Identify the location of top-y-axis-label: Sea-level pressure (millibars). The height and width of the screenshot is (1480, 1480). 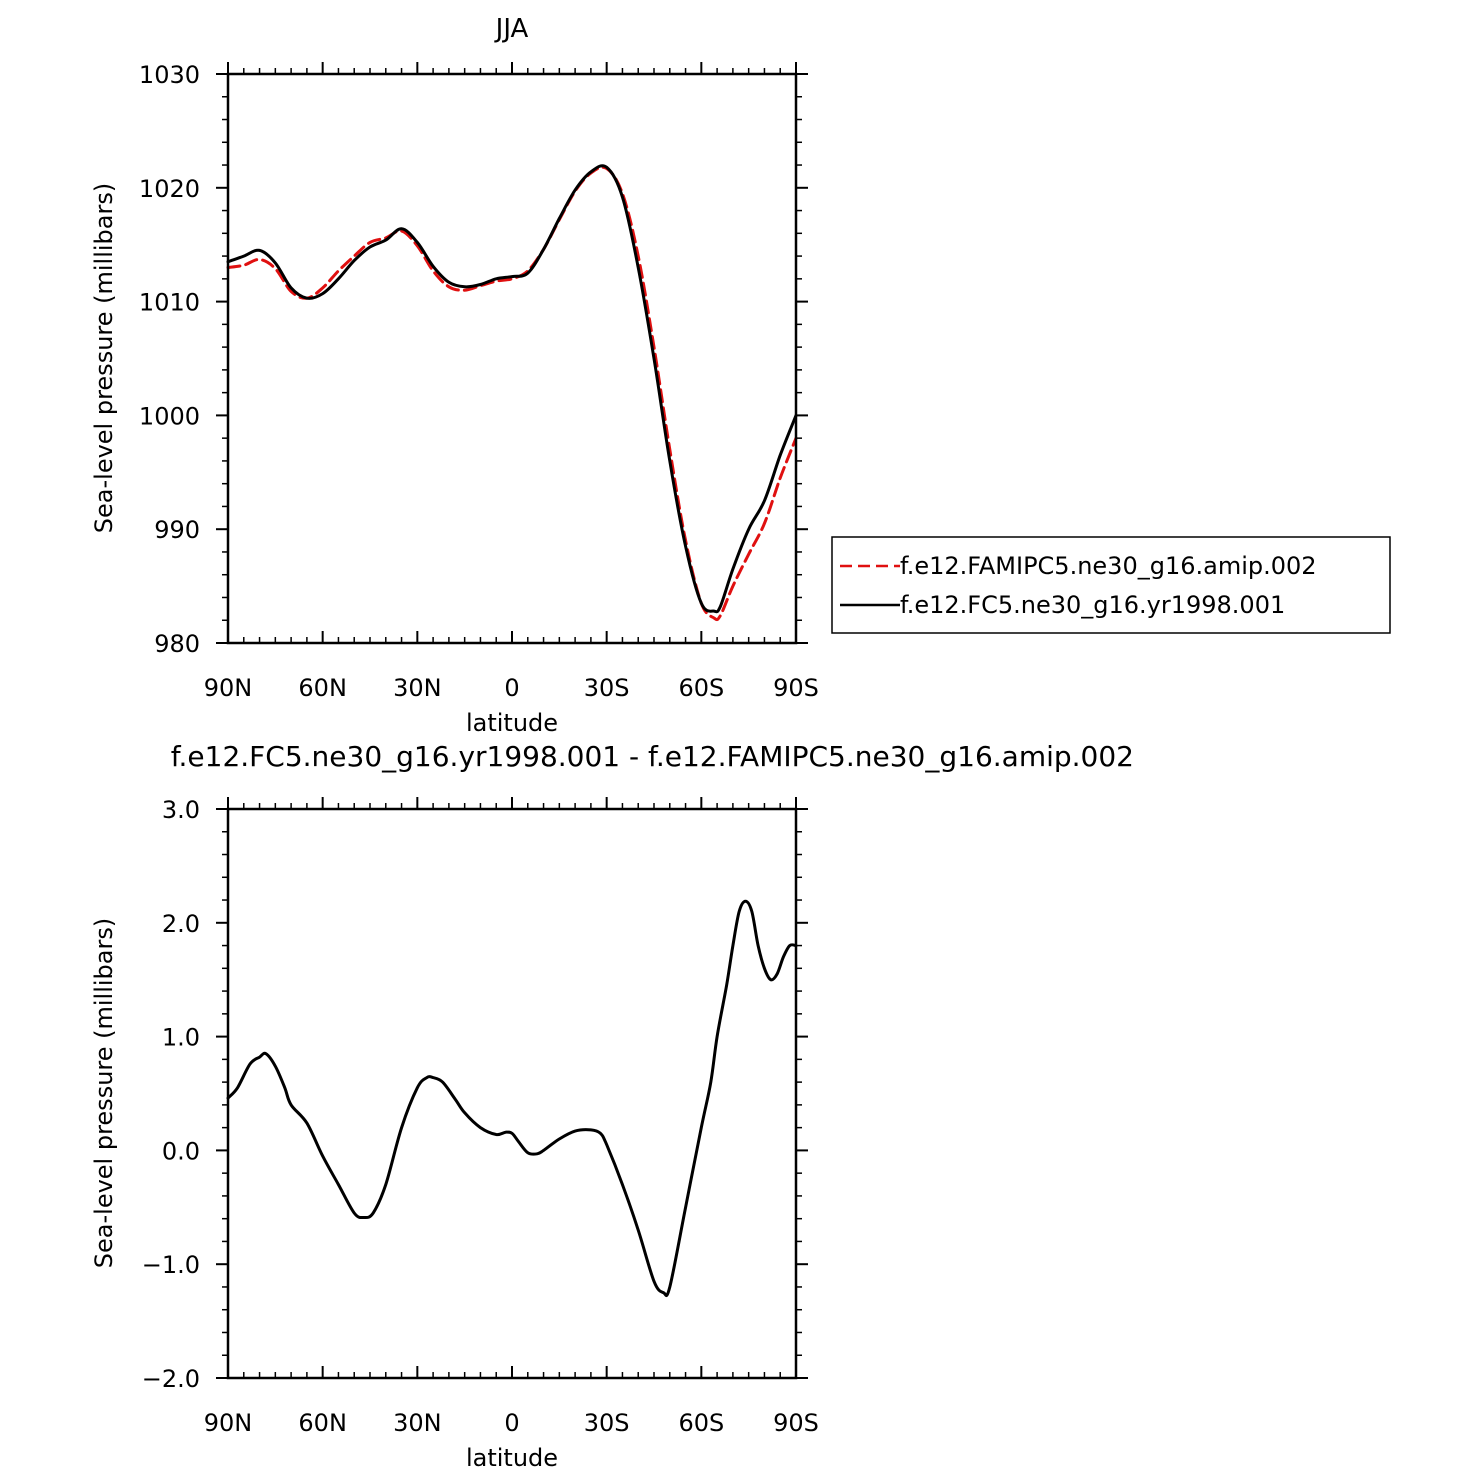
(104, 358).